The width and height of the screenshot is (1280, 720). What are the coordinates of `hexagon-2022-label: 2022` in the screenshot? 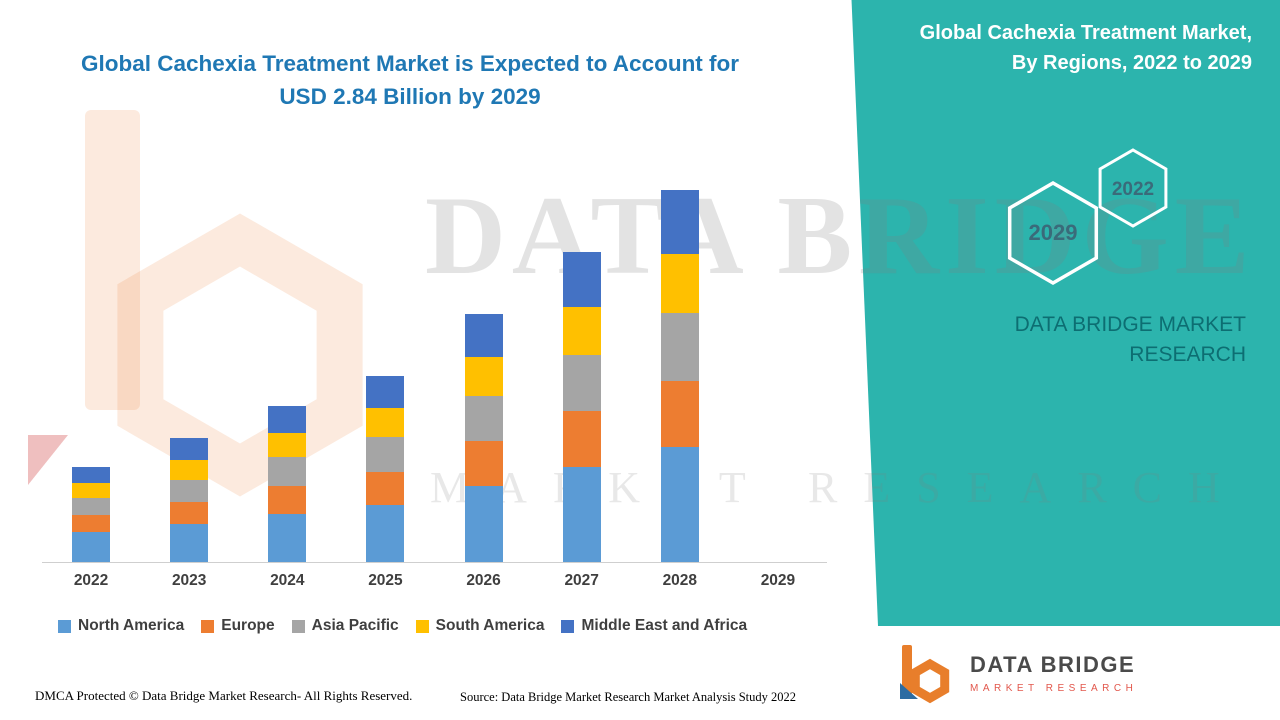 It's located at (1133, 189).